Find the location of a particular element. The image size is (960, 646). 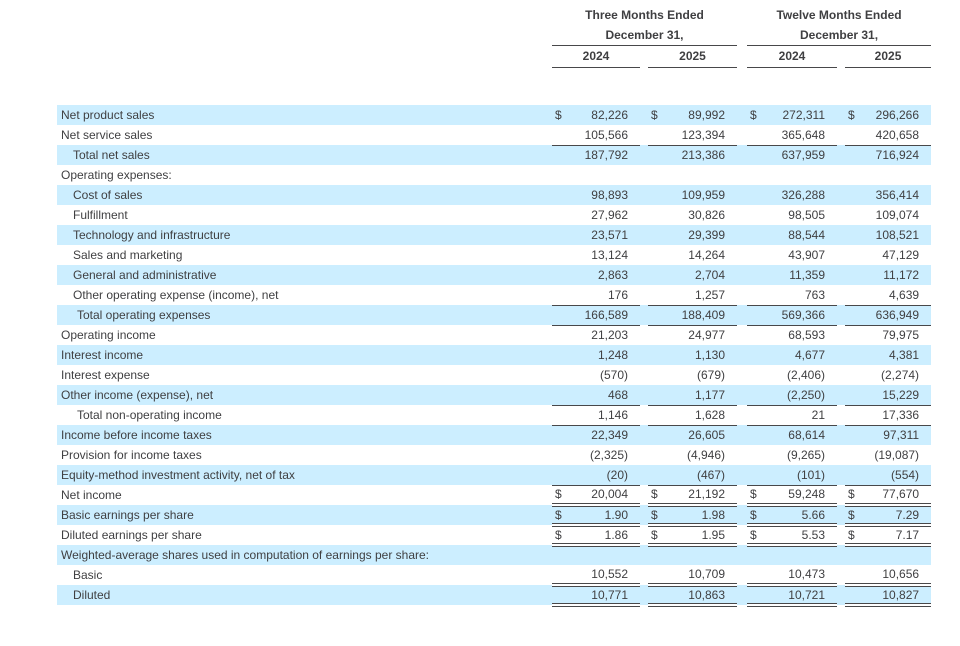

cell-value: 166,589 is located at coordinates (603, 315).